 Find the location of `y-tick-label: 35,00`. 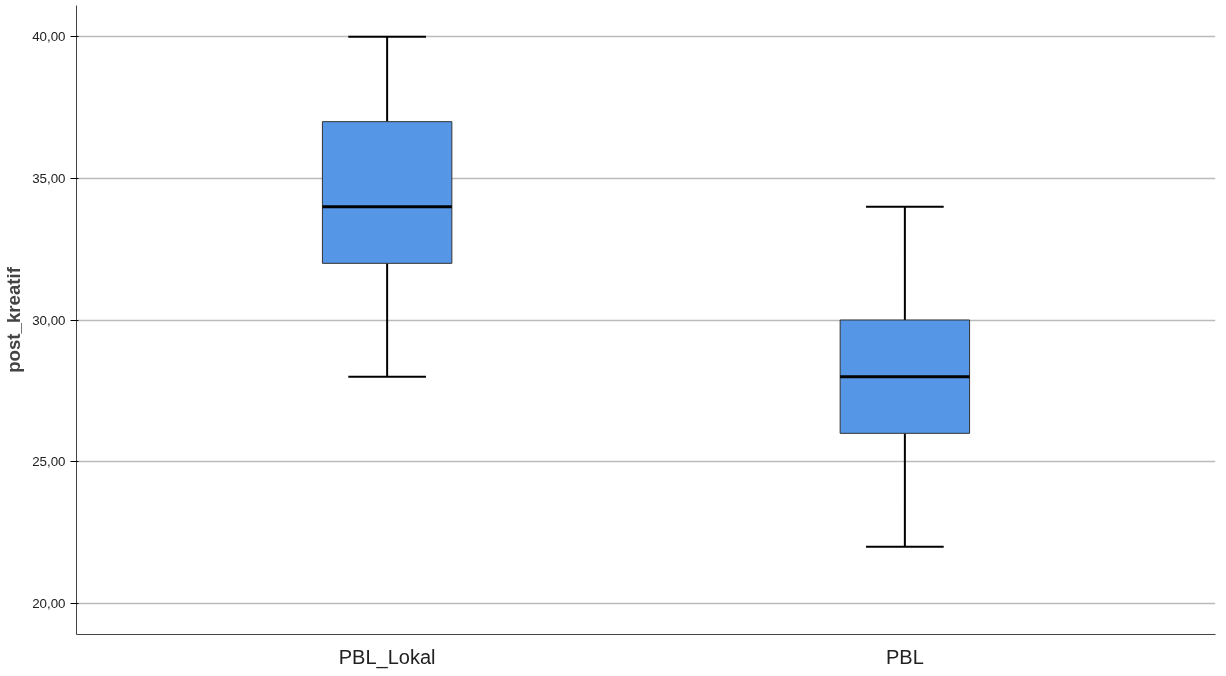

y-tick-label: 35,00 is located at coordinates (49, 178).